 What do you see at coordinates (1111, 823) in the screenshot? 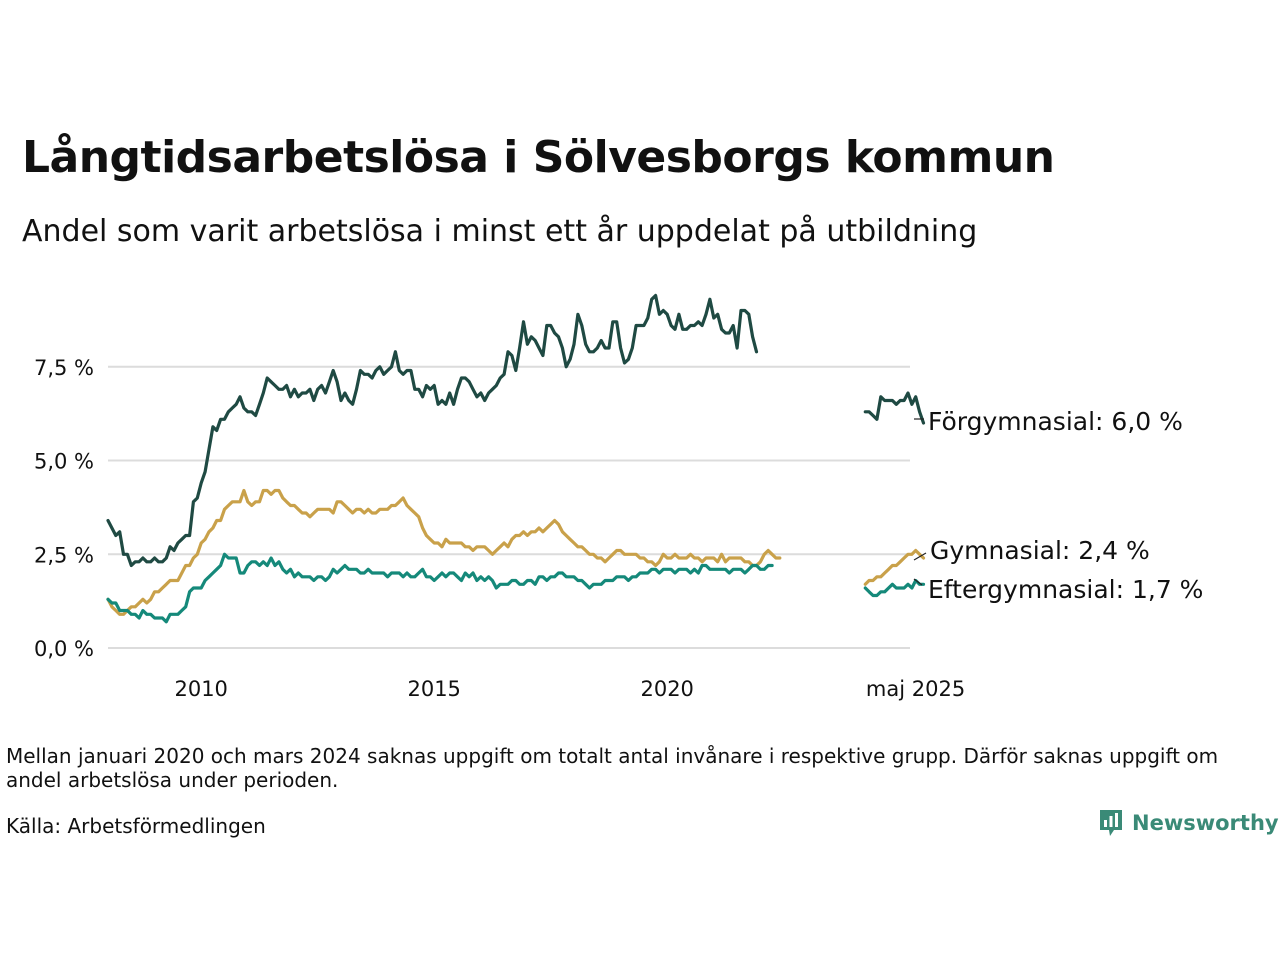
I see `bar-chart-speech-bubble-icon` at bounding box center [1111, 823].